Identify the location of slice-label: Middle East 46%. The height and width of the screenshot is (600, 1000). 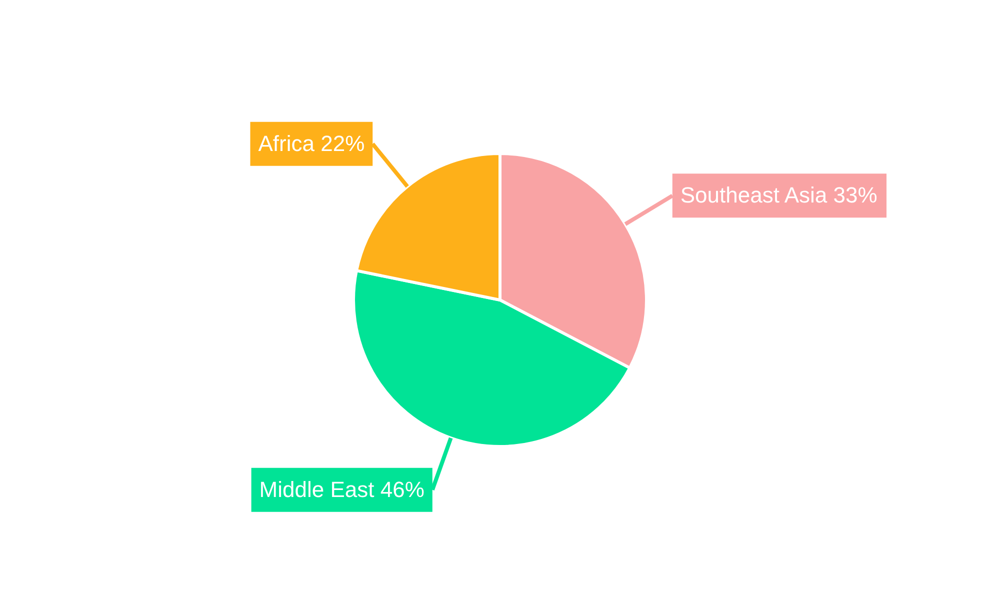
(341, 489).